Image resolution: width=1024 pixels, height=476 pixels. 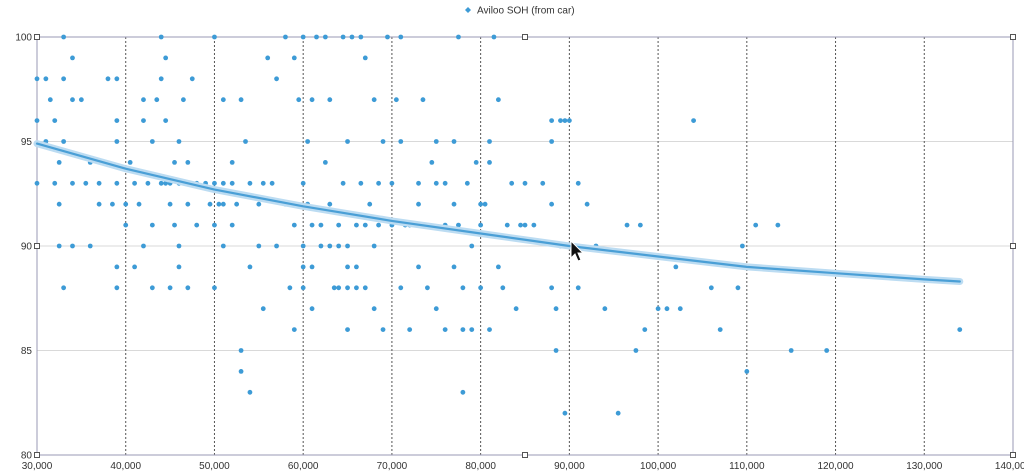 I want to click on x-tick-label: 100,000, so click(x=658, y=466).